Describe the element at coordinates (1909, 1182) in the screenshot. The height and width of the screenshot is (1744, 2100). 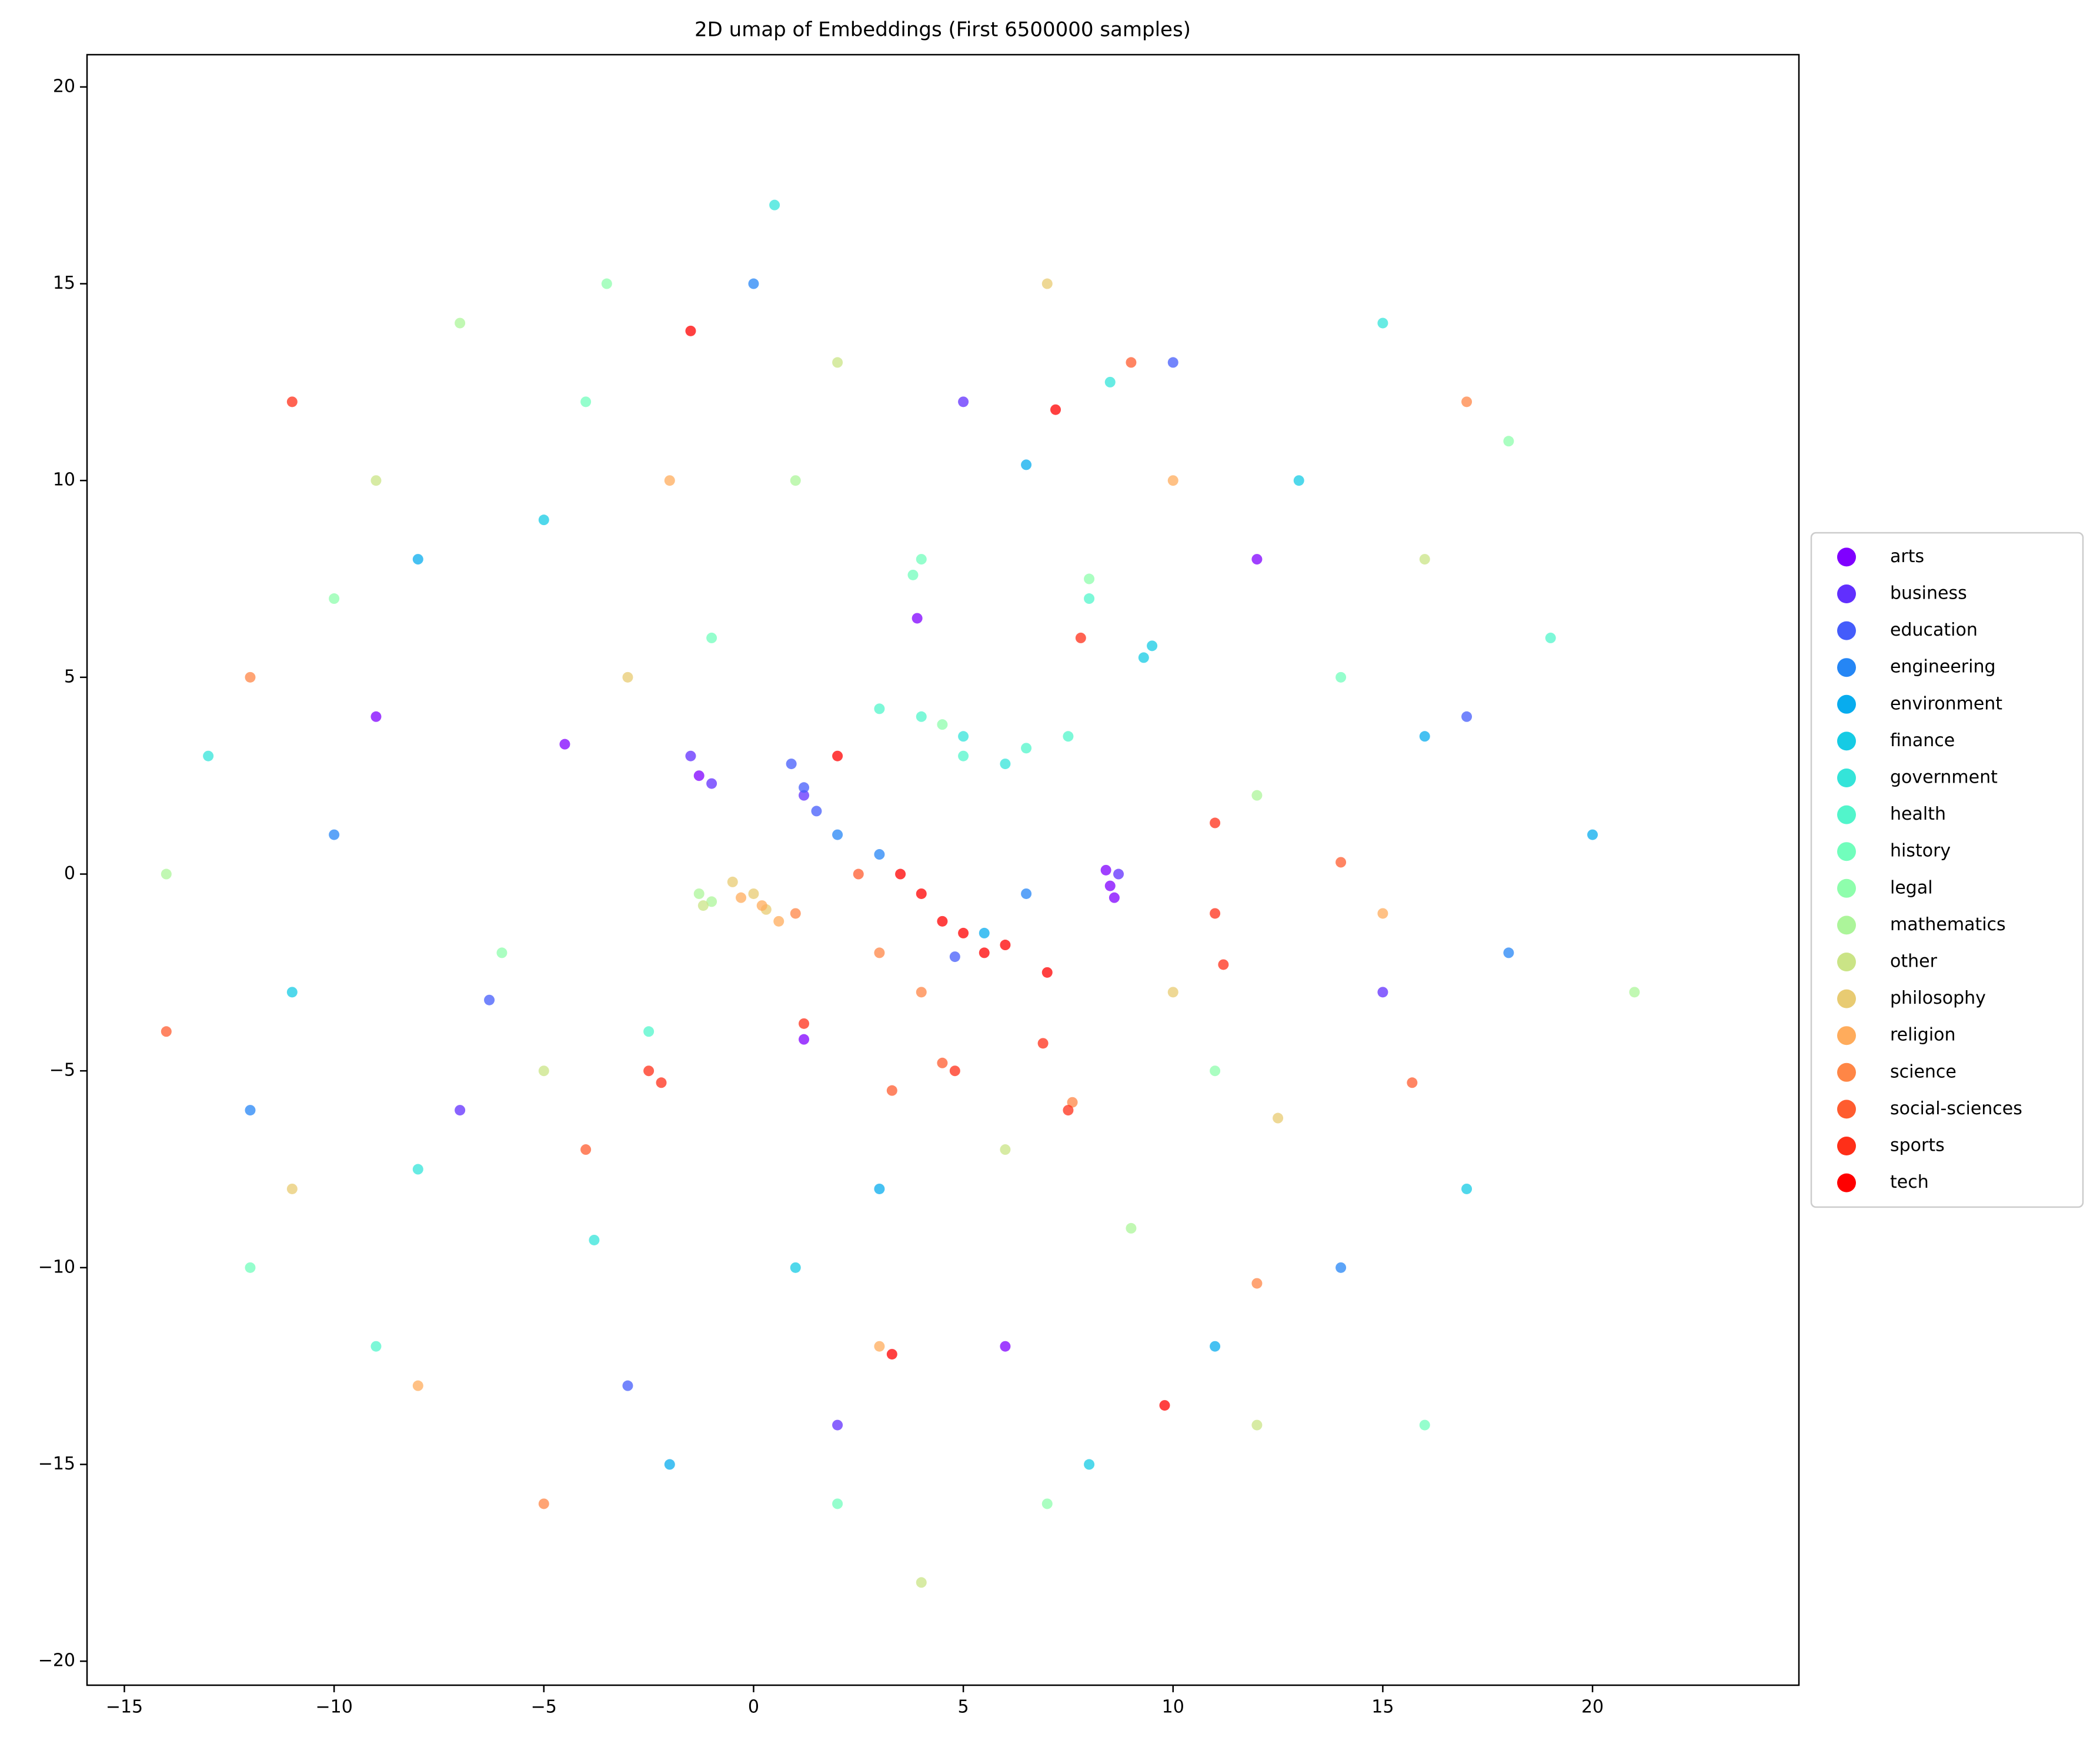
I see `legend-label: tech` at that location.